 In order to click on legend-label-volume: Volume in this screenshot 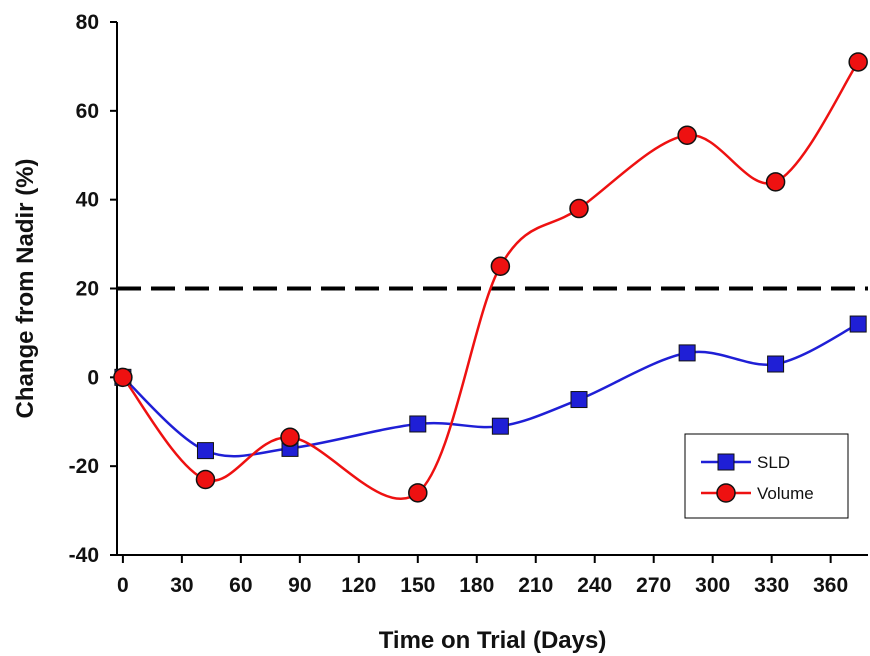, I will do `click(785, 493)`.